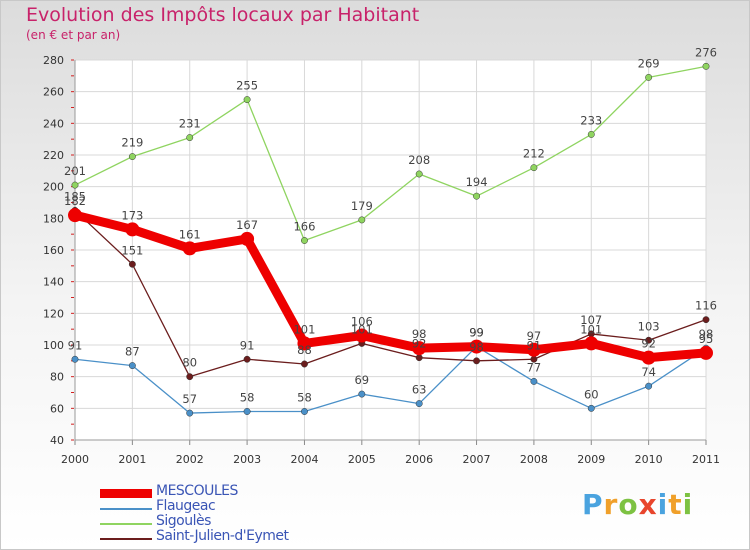 This screenshot has height=550, width=750. Describe the element at coordinates (57, 377) in the screenshot. I see `y-tick-label: 80` at that location.